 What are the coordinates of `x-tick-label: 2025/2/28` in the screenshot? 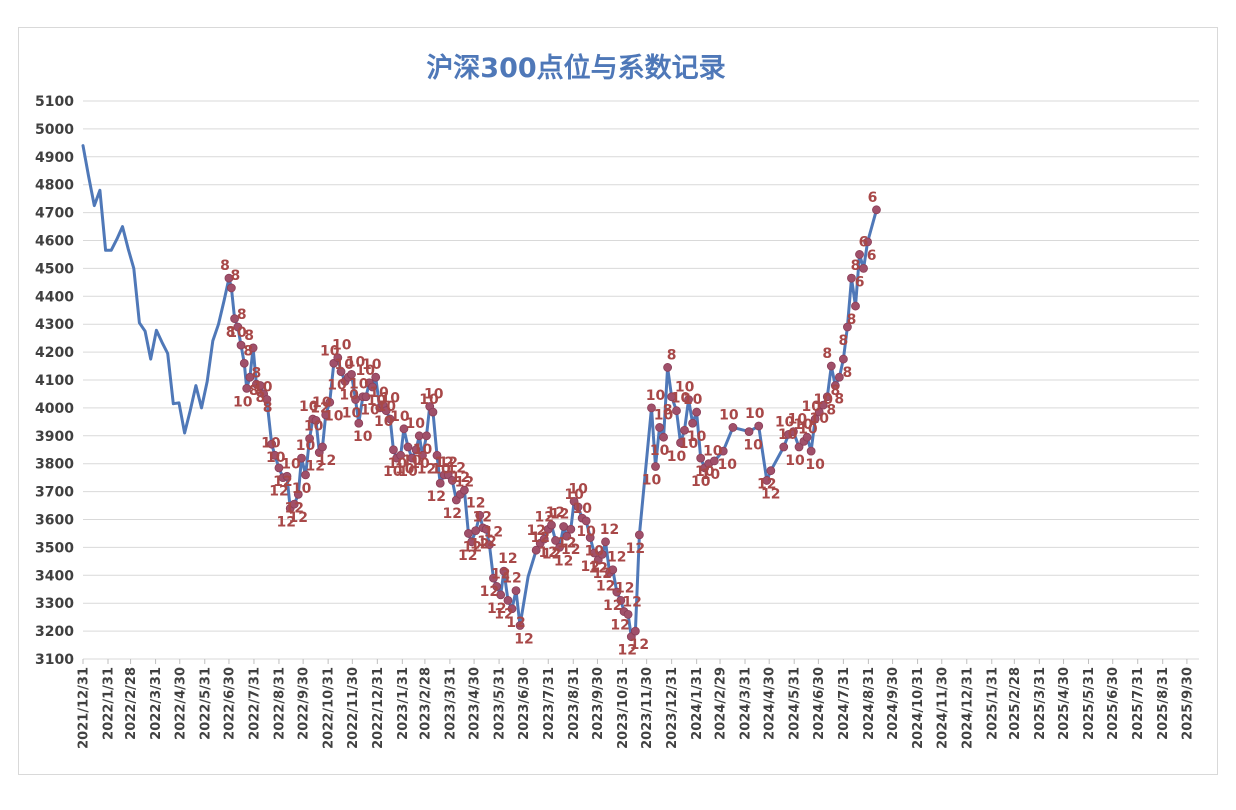 It's located at (1015, 703).